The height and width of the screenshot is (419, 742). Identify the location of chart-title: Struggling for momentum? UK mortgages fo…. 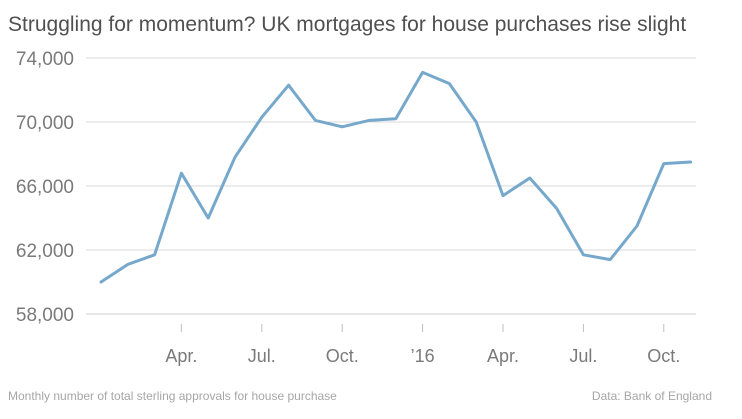
(347, 24).